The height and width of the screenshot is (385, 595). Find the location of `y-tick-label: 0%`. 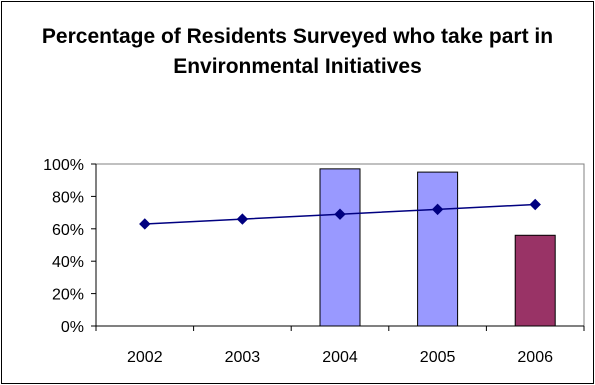

y-tick-label: 0% is located at coordinates (72, 327).